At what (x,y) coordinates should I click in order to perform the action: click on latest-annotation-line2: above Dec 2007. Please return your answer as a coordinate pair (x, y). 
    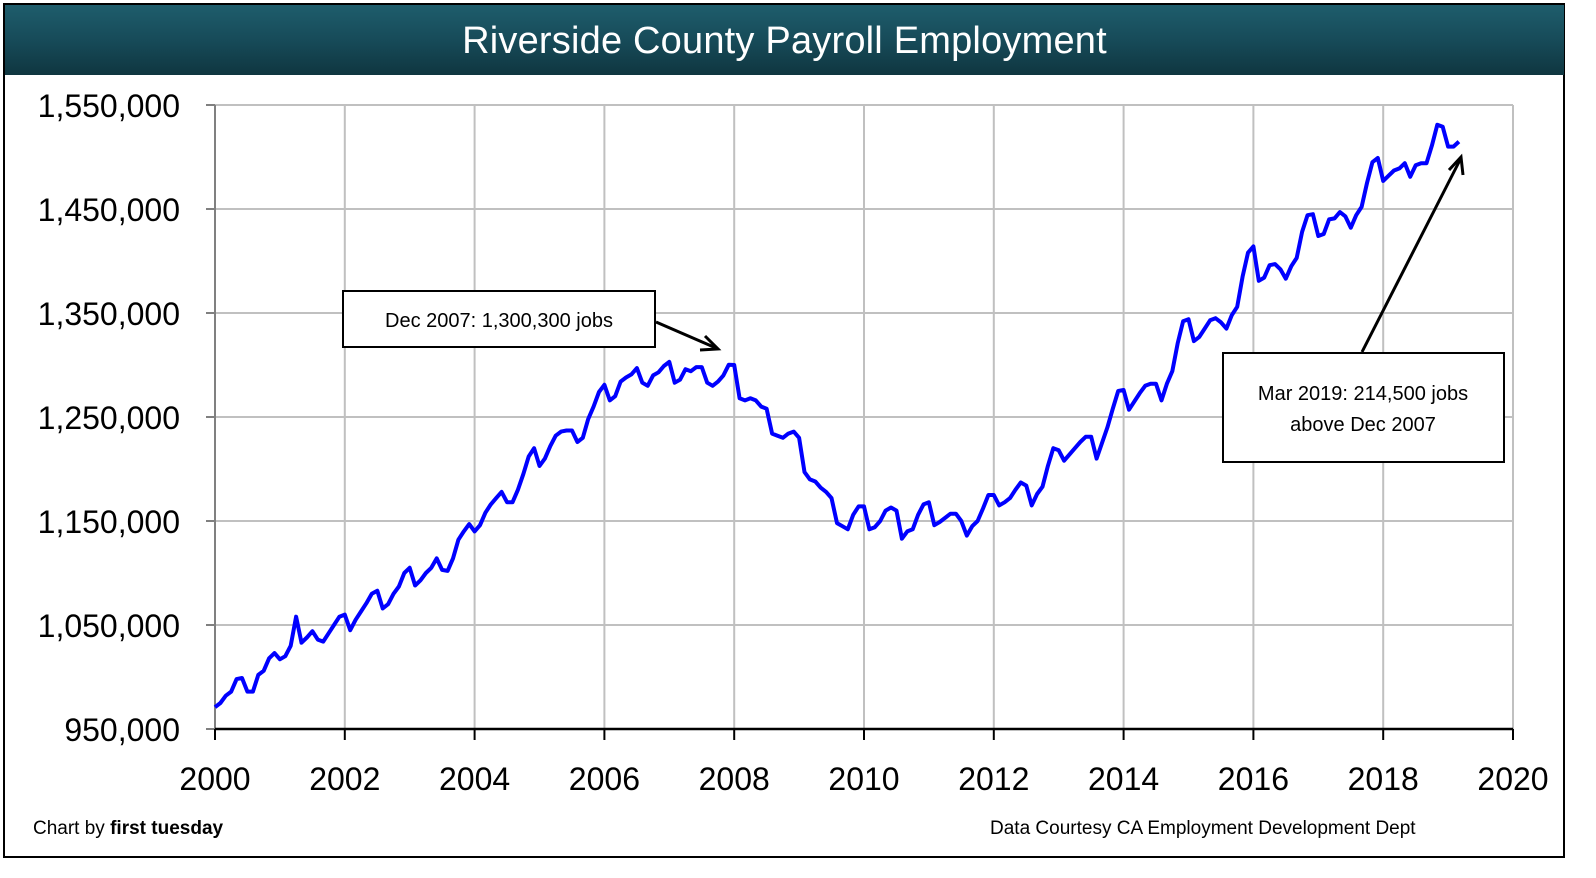
    Looking at the image, I should click on (1363, 425).